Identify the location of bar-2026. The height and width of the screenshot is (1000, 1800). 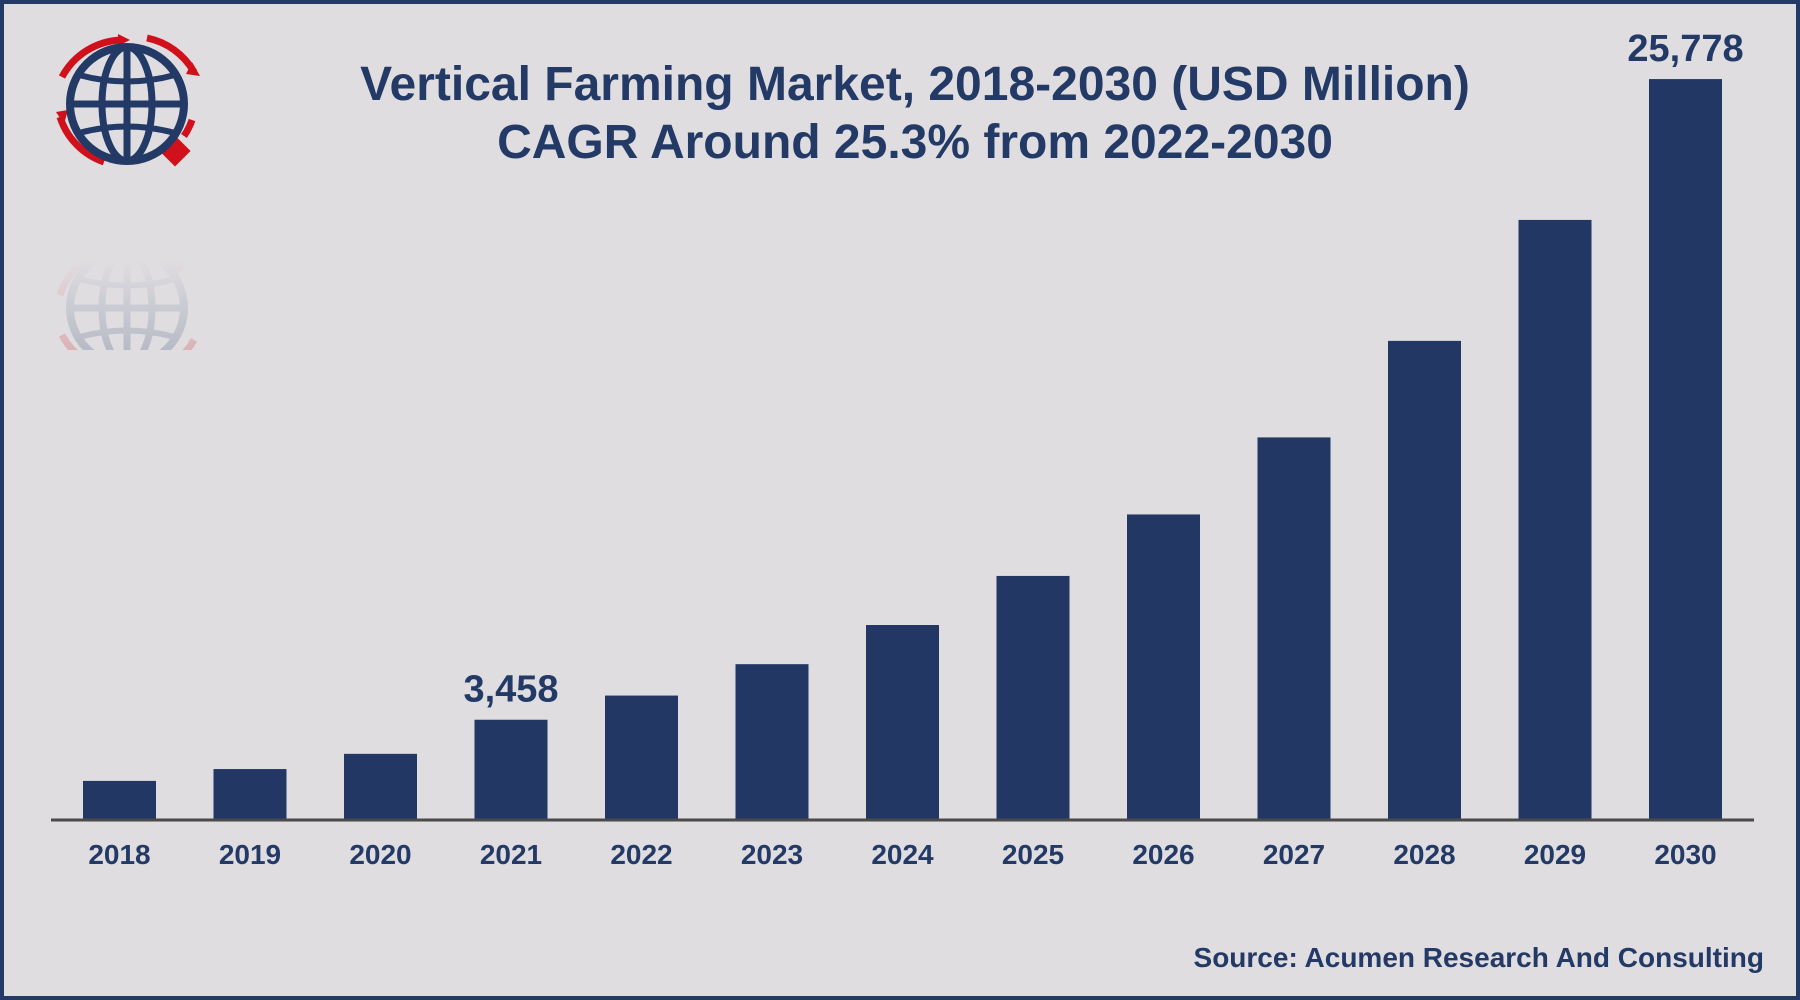
(1163, 666).